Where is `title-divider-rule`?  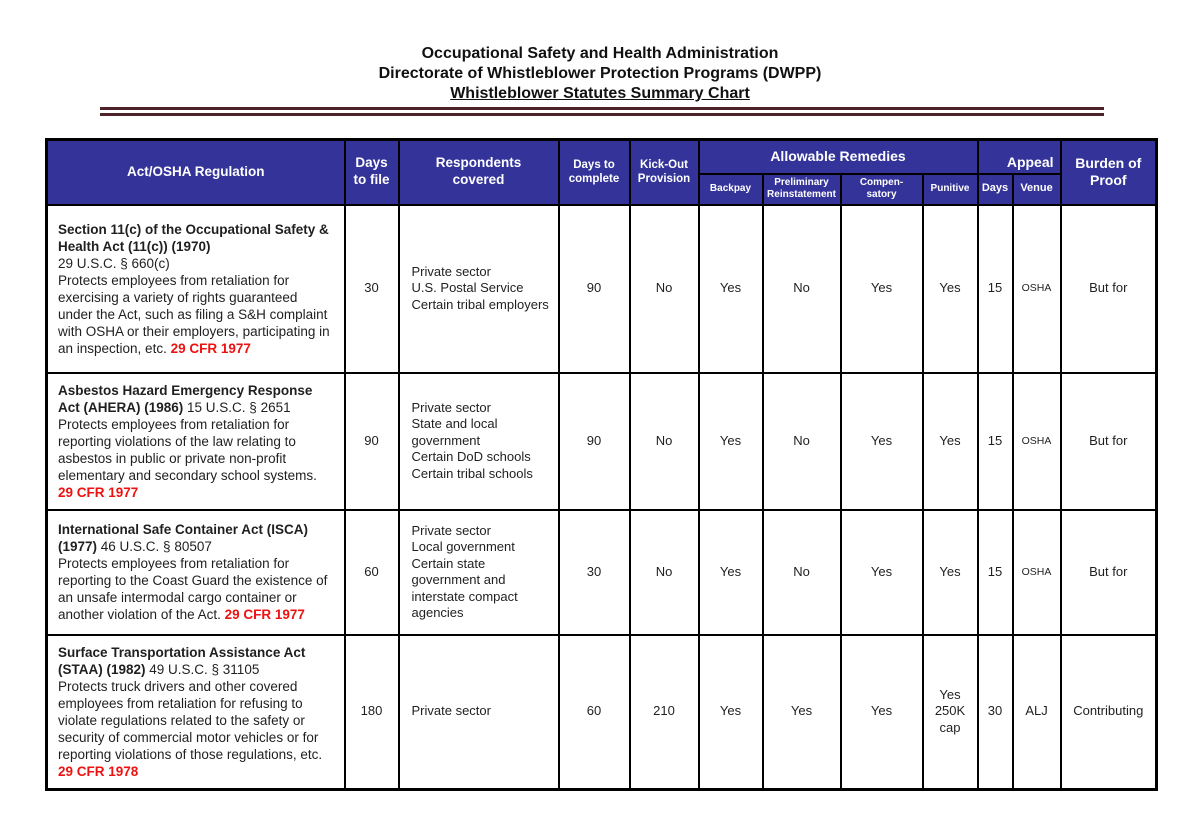
title-divider-rule is located at coordinates (602, 111).